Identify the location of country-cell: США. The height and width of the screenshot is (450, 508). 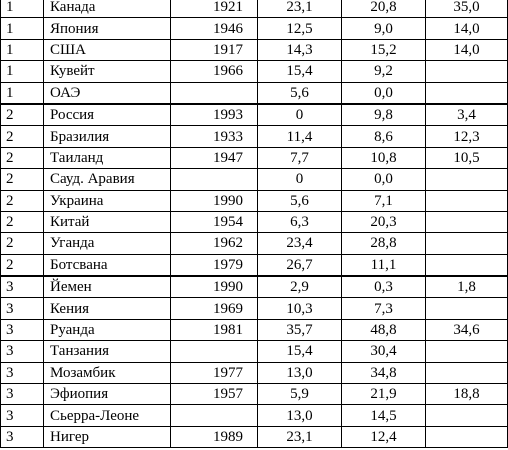
(107, 50).